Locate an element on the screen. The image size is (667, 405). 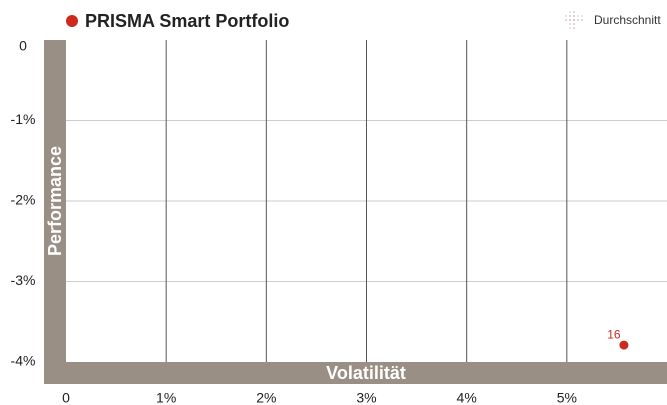
title-dot is located at coordinates (72, 21).